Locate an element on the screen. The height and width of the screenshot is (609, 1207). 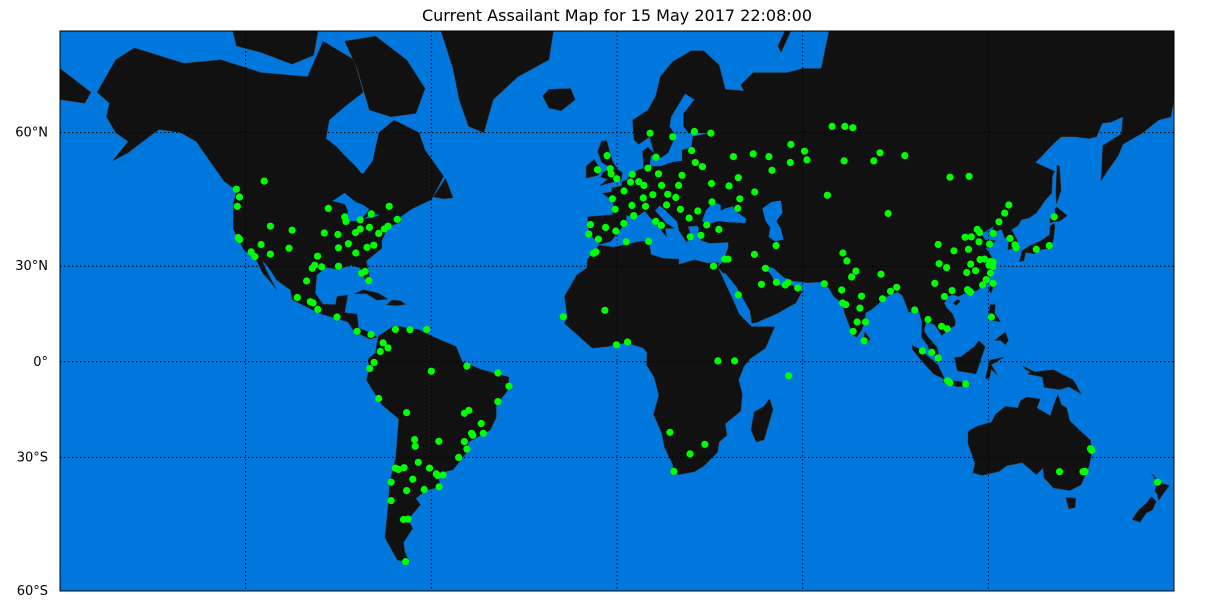
latitude-label: 0° is located at coordinates (40, 362).